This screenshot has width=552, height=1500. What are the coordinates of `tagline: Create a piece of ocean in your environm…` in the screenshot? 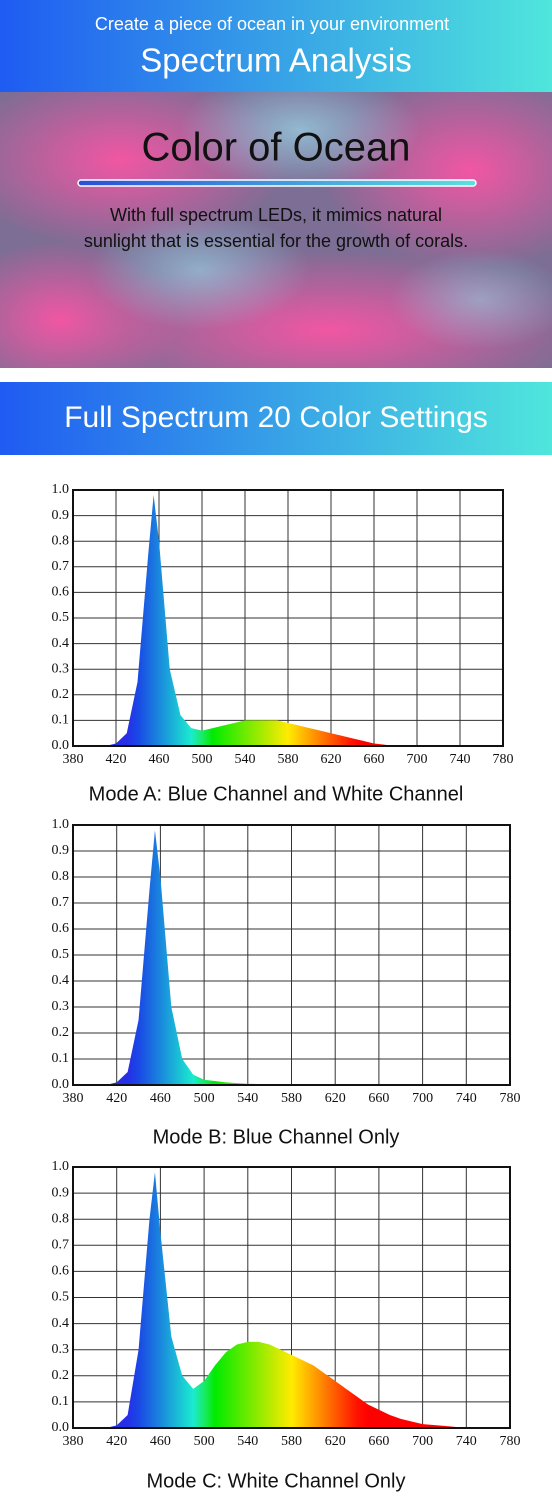 It's located at (272, 24).